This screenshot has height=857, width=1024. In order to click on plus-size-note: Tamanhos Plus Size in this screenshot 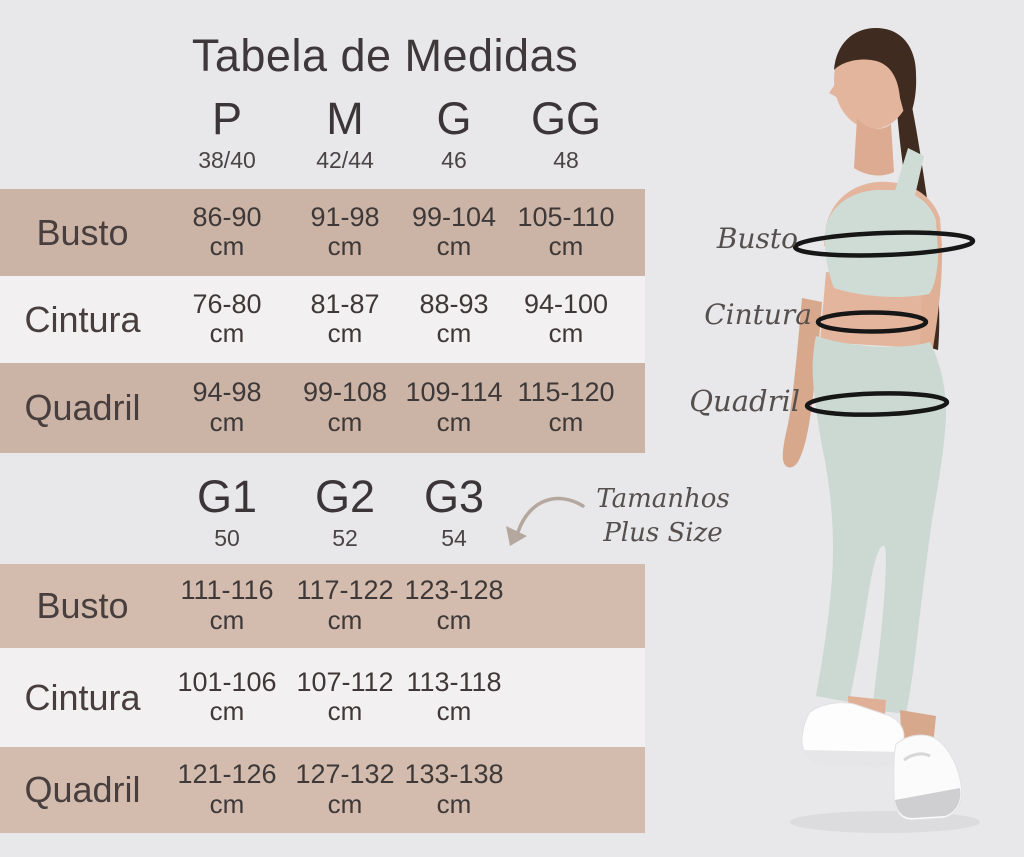, I will do `click(663, 516)`.